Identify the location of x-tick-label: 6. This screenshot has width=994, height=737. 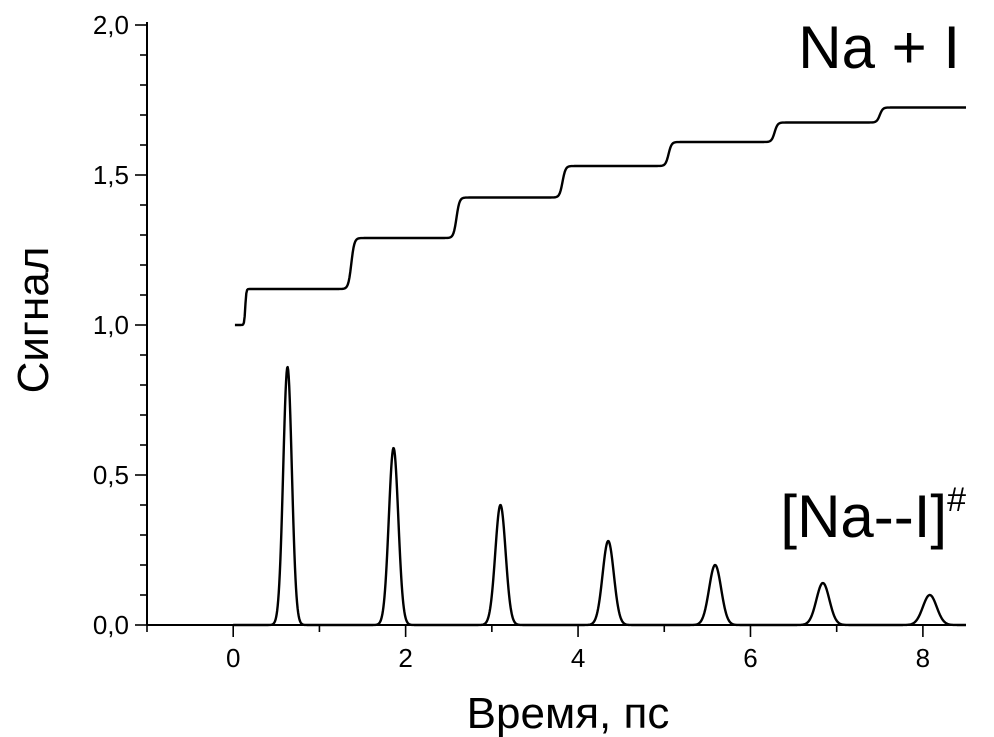
(750, 658).